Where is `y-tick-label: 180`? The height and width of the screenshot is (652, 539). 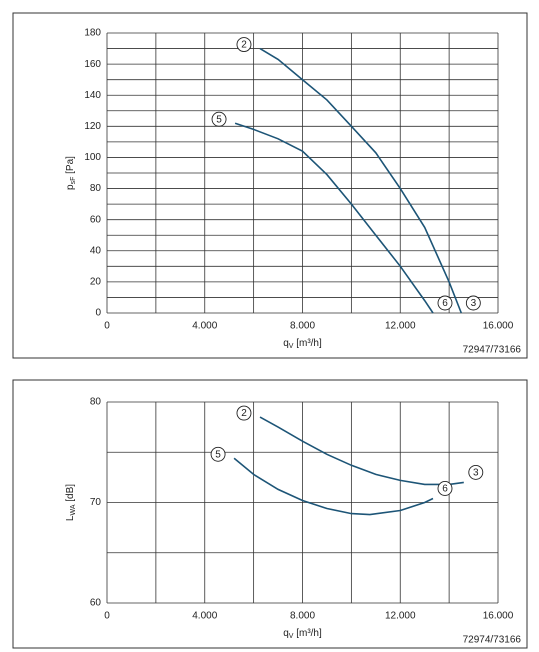 y-tick-label: 180 is located at coordinates (92, 33).